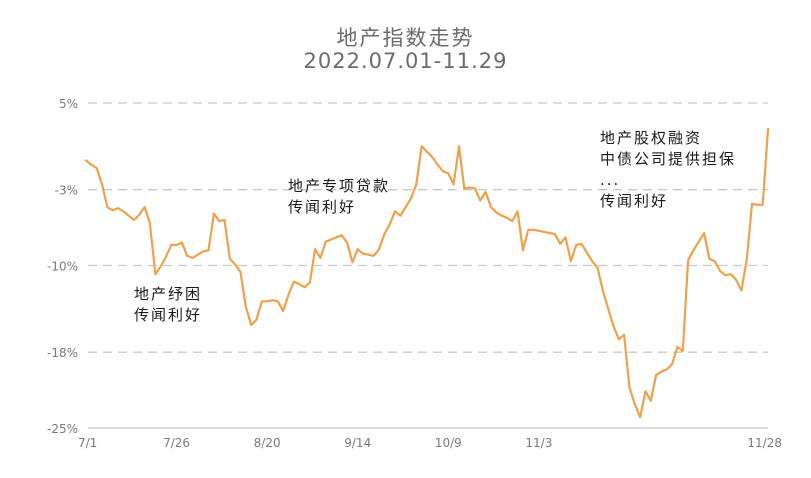 The width and height of the screenshot is (811, 478). I want to click on annotation-line: 地产纾困, so click(168, 294).